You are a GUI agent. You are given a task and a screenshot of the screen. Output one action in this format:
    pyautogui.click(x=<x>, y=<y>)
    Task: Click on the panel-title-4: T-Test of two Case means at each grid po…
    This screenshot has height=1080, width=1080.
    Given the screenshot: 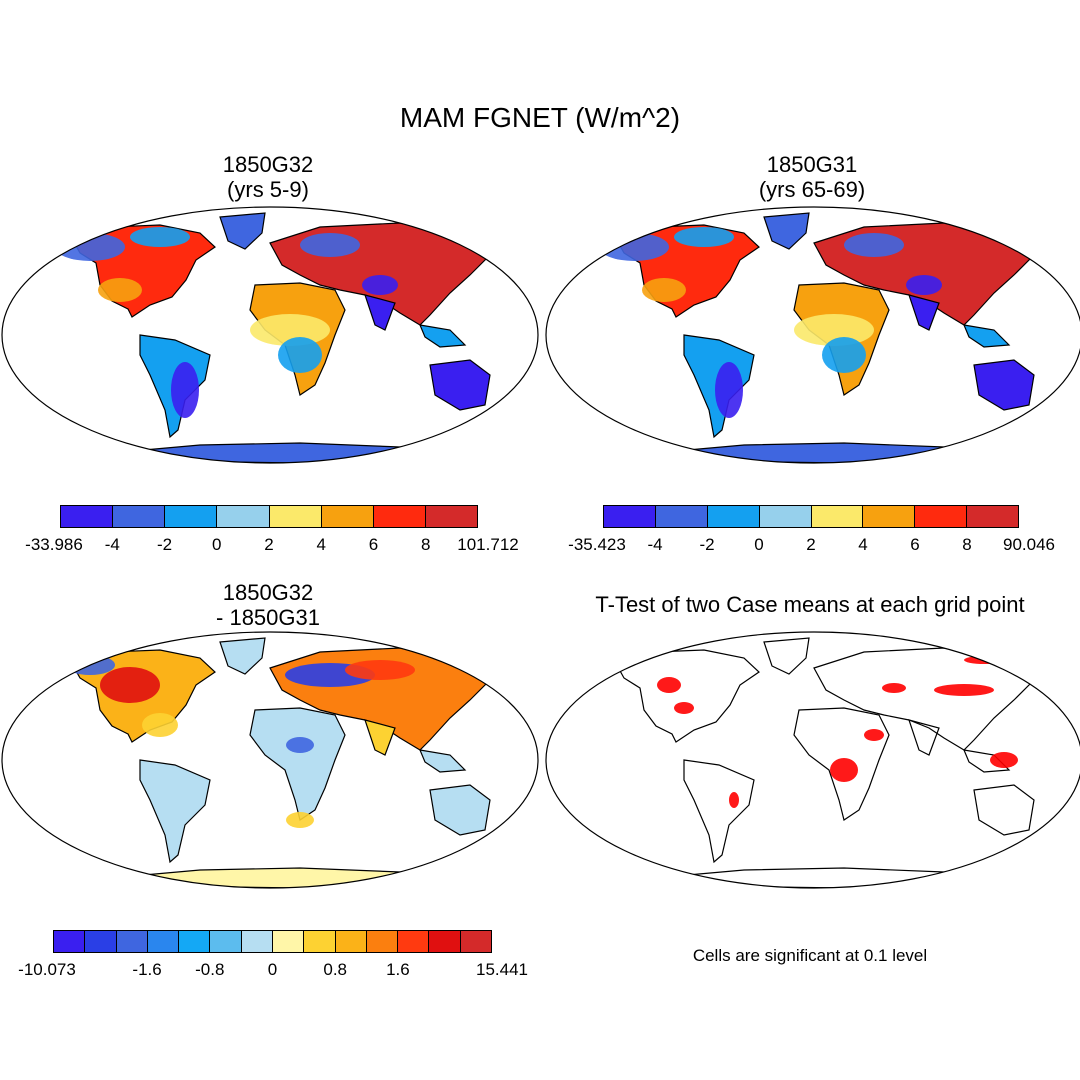 What is the action you would take?
    pyautogui.click(x=810, y=604)
    